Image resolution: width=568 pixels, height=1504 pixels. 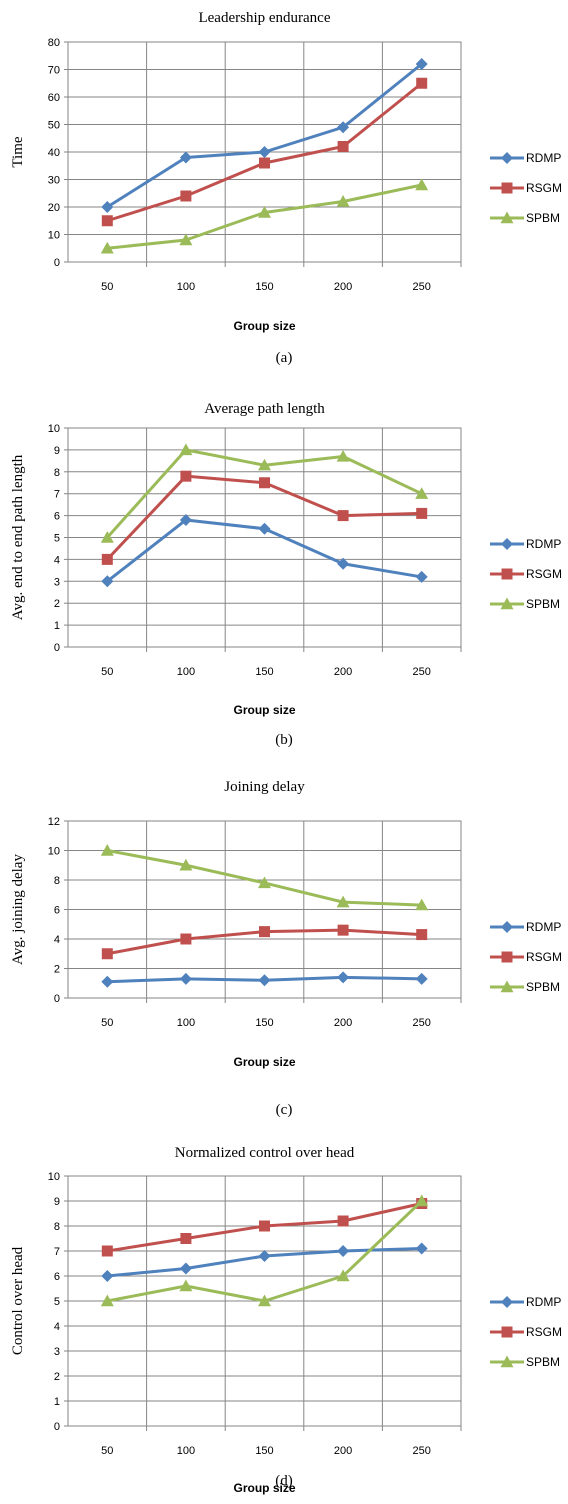 I want to click on chart-title: Normalized control over head, so click(x=265, y=1153).